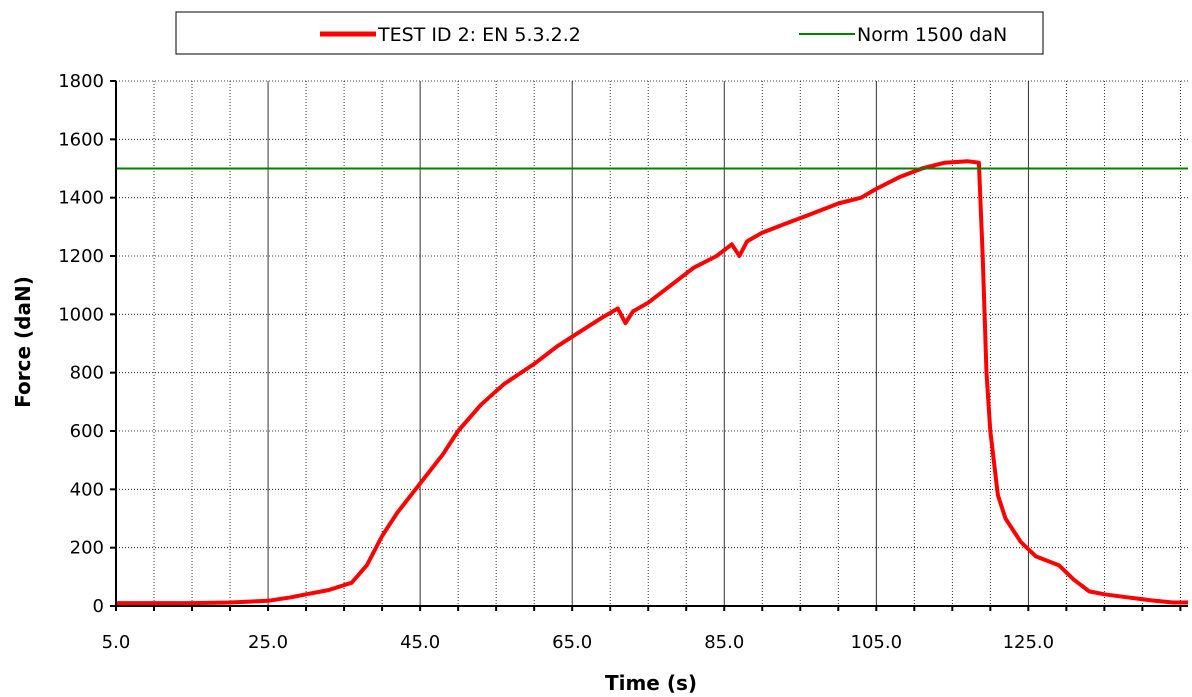  I want to click on legend-label-norm: Norm 1500 daN, so click(932, 35).